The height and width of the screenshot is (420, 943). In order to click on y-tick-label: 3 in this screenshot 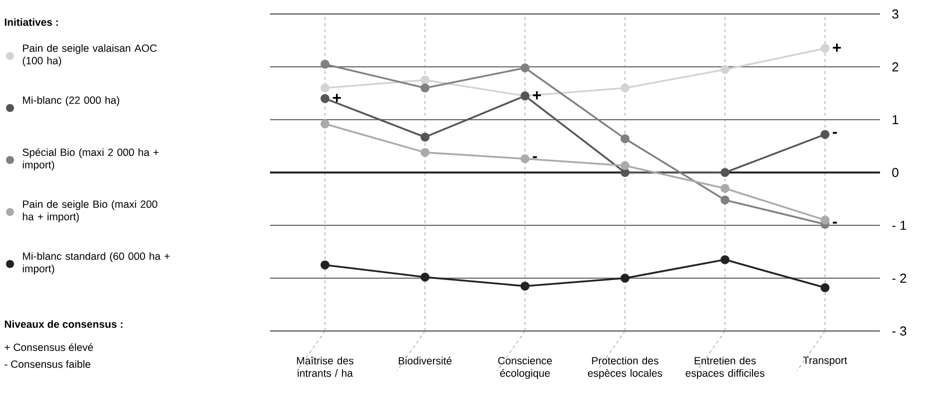, I will do `click(895, 14)`.